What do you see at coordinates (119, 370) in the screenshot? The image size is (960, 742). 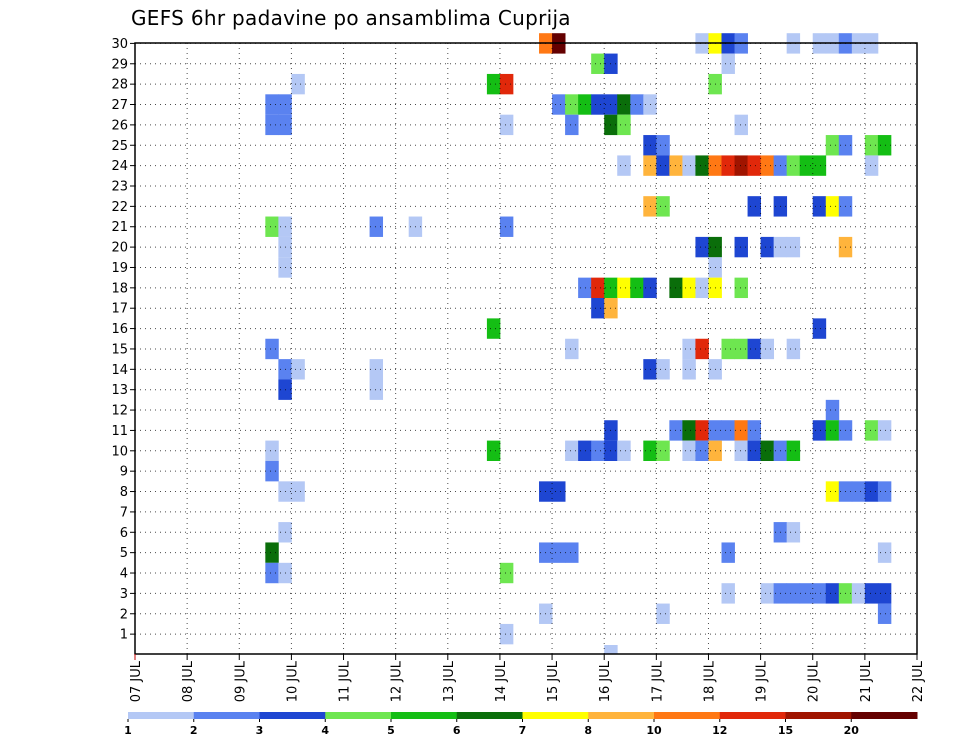 I see `y-tick-label: 14` at bounding box center [119, 370].